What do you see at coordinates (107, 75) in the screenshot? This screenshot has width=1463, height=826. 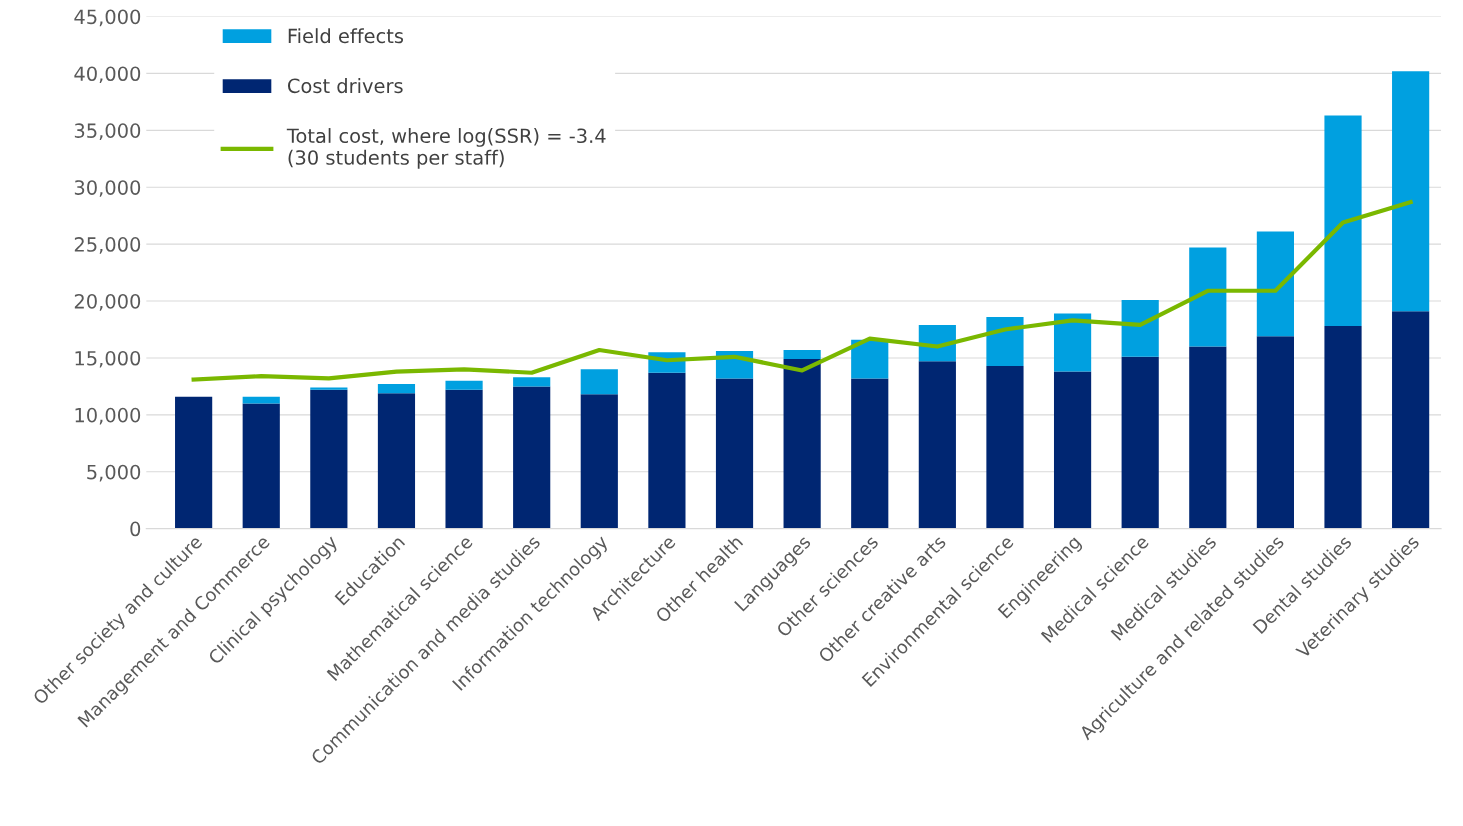 I see `y-tick-label: 40,000` at bounding box center [107, 75].